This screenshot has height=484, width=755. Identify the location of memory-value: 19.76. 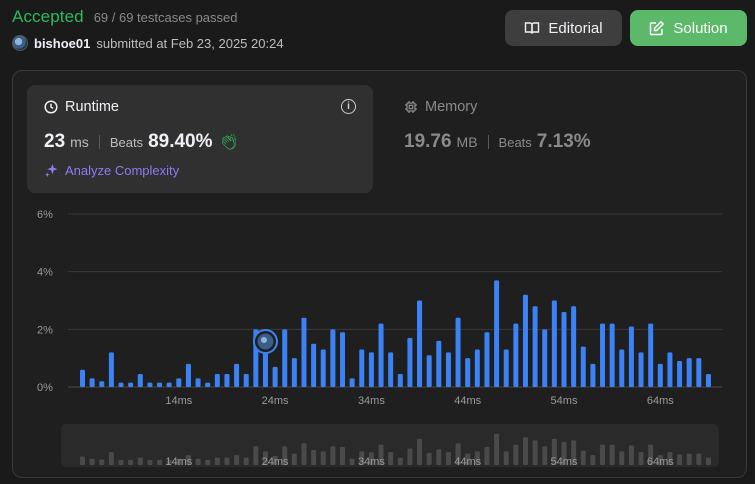
(428, 141).